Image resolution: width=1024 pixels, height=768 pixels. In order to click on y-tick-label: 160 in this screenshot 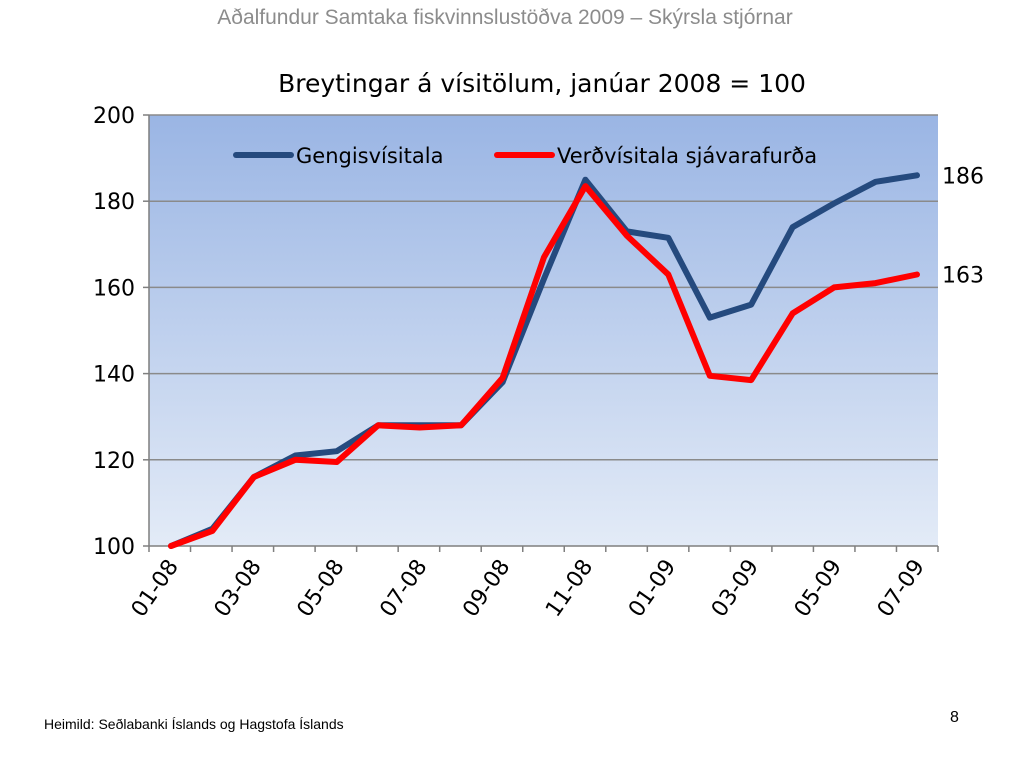, I will do `click(114, 288)`.